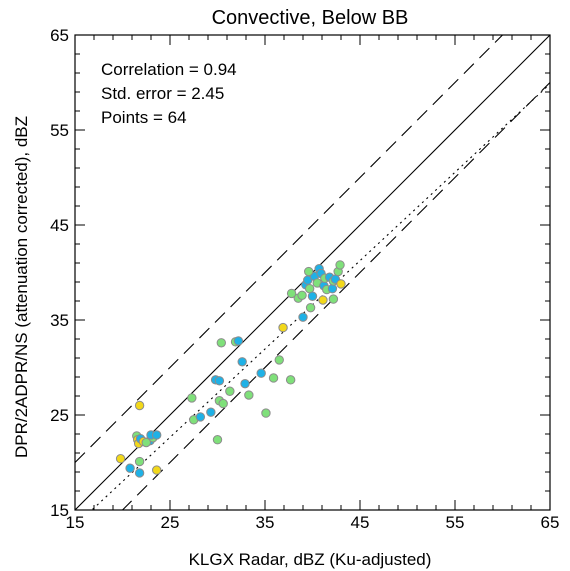 Image resolution: width=570 pixels, height=571 pixels. Describe the element at coordinates (550, 522) in the screenshot. I see `x-tick-label: 65` at that location.